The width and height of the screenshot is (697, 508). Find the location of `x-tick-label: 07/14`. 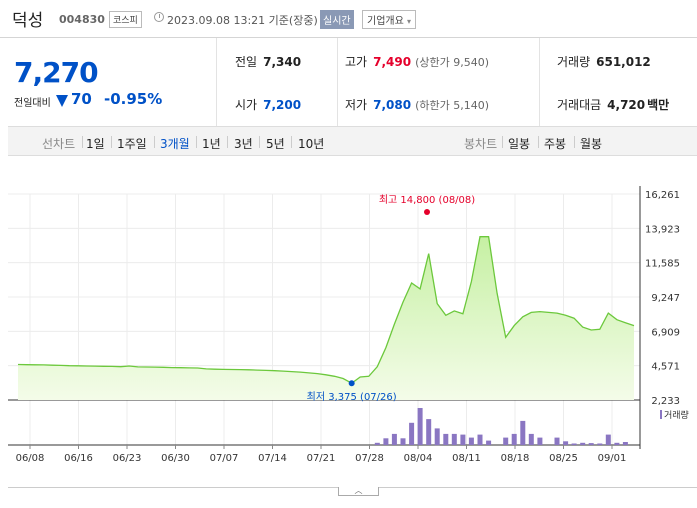

x-tick-label: 07/14 is located at coordinates (272, 458).